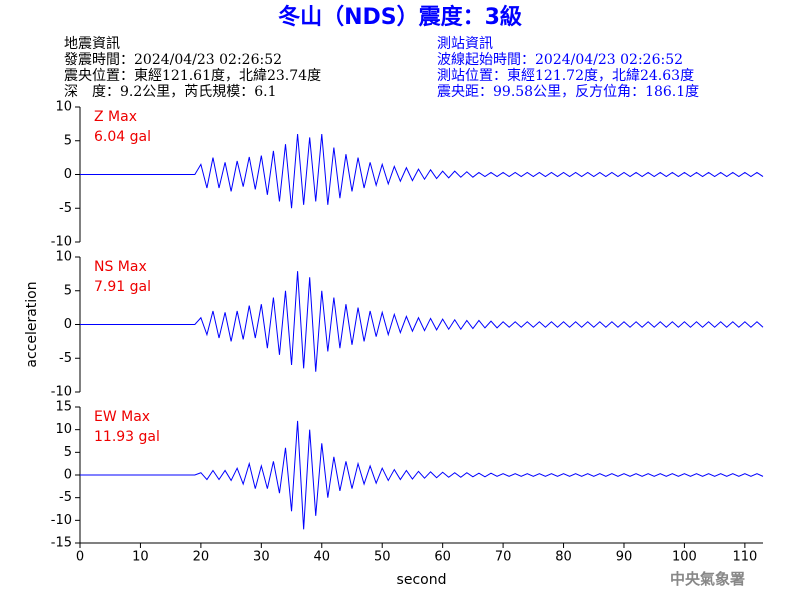 The width and height of the screenshot is (800, 600). Describe the element at coordinates (80, 557) in the screenshot. I see `x-tick-label: 0` at that location.